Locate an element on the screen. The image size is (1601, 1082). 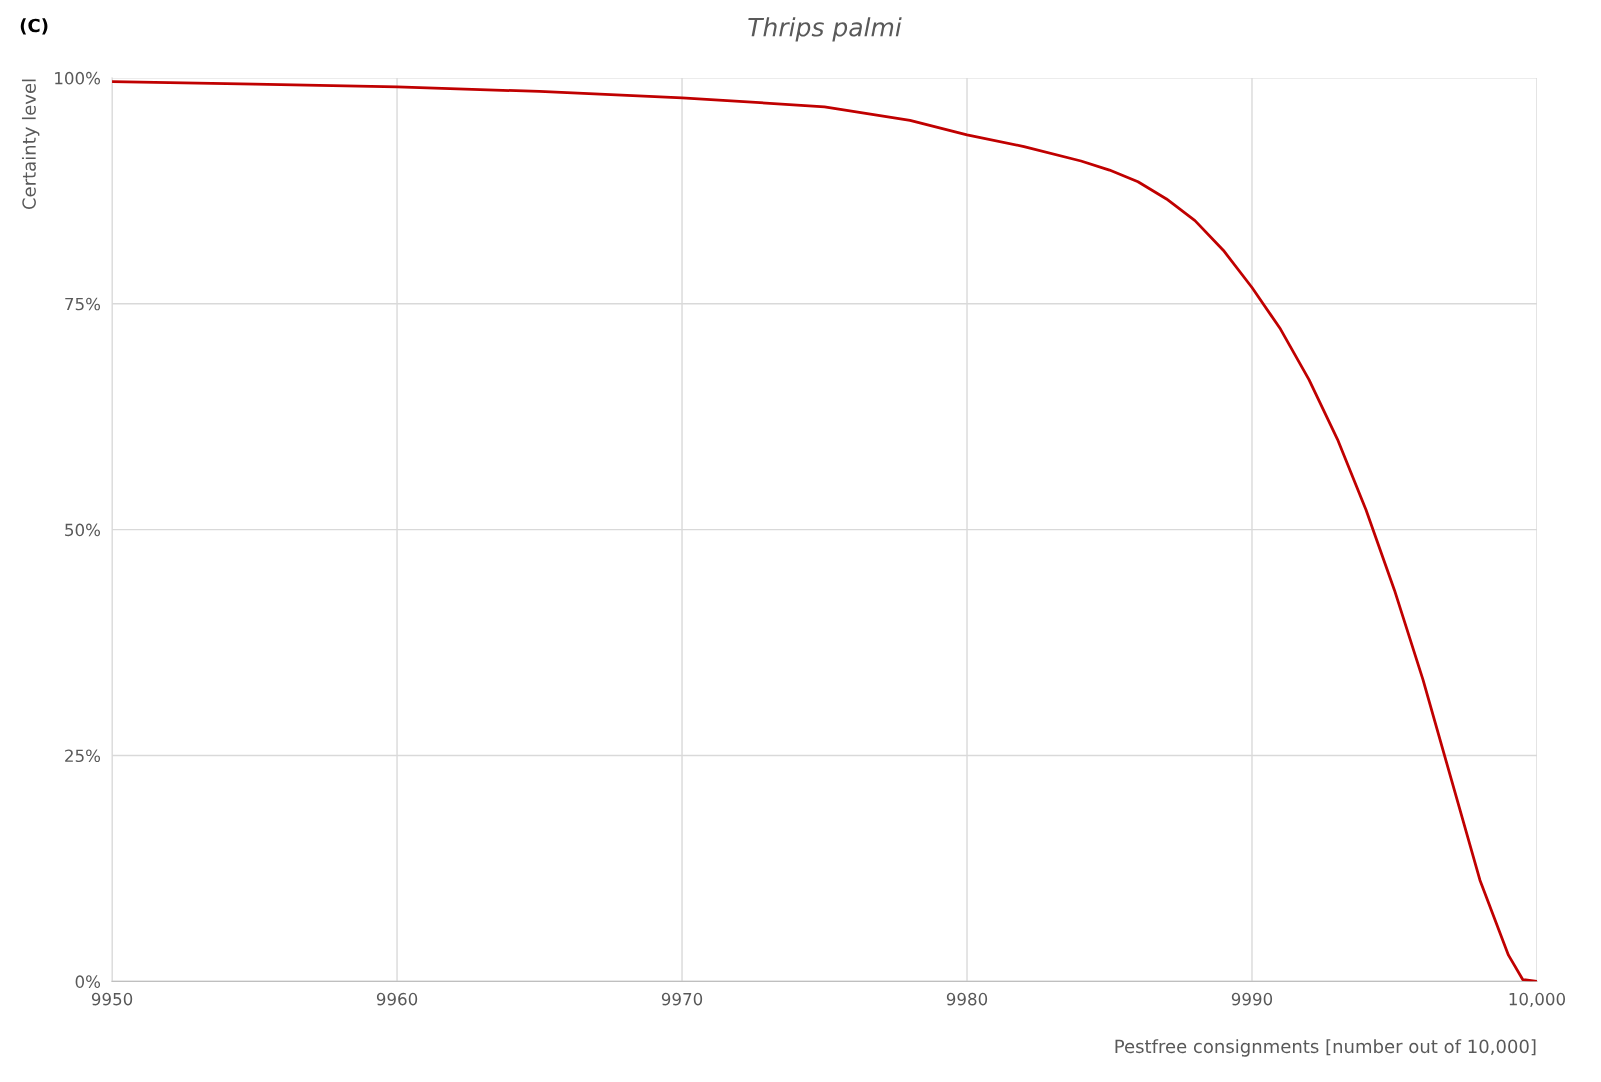
y-tick-label: 75% is located at coordinates (83, 304).